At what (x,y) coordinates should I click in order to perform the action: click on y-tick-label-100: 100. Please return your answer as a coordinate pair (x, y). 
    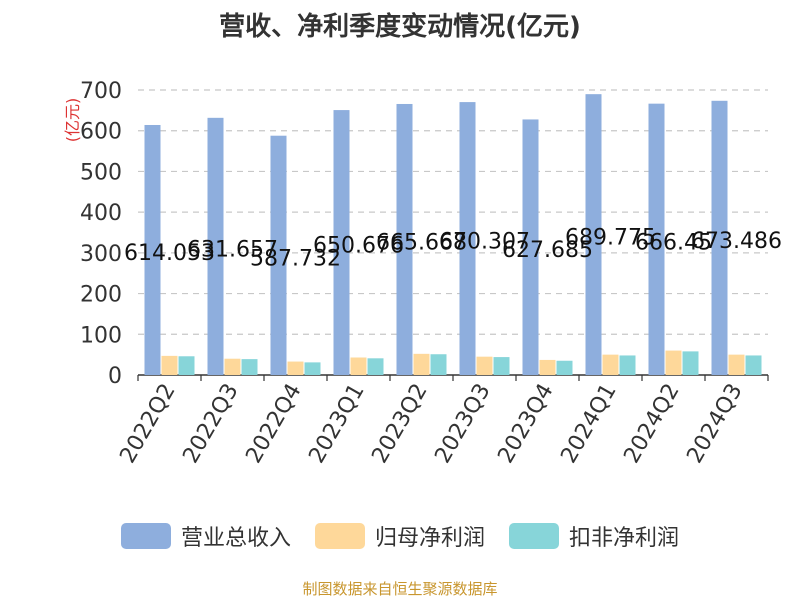
    Looking at the image, I should click on (101, 335).